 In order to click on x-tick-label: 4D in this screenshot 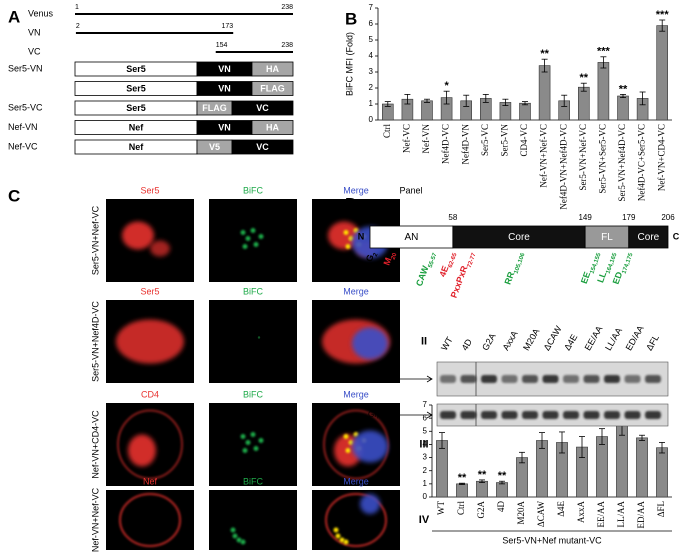, I will do `click(501, 507)`.